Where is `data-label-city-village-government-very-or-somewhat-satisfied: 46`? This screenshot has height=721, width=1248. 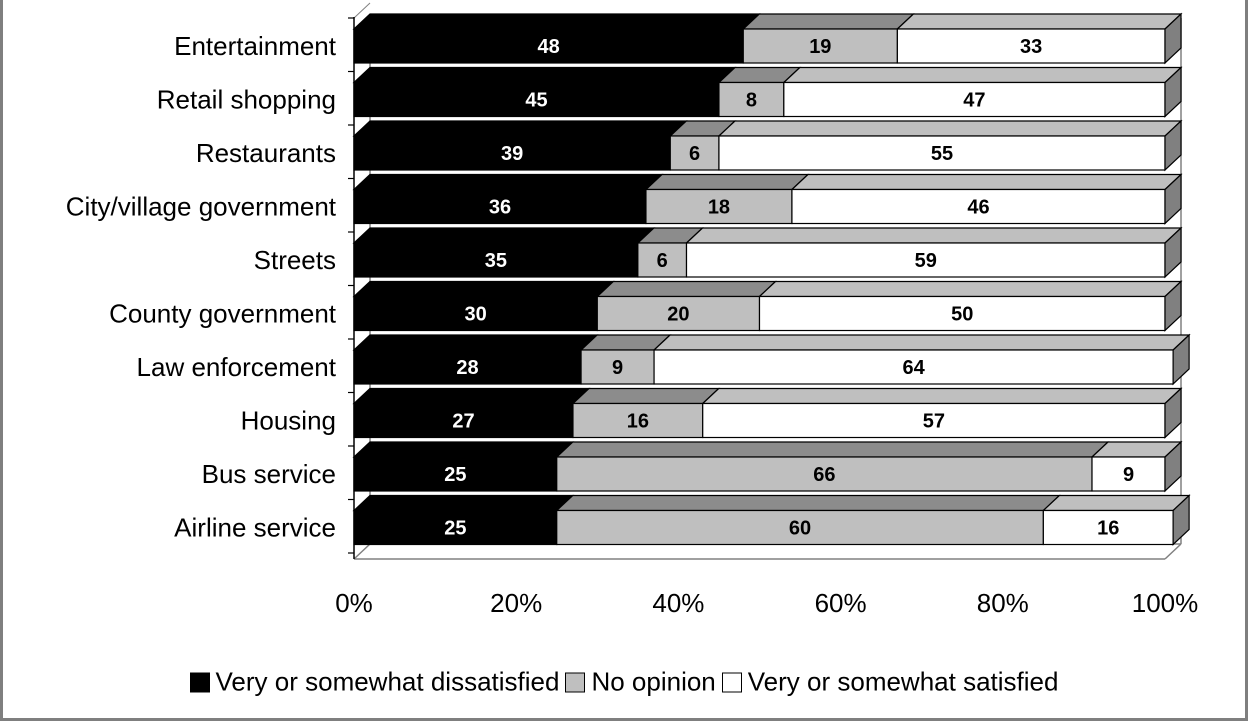 data-label-city-village-government-very-or-somewhat-satisfied: 46 is located at coordinates (978, 208).